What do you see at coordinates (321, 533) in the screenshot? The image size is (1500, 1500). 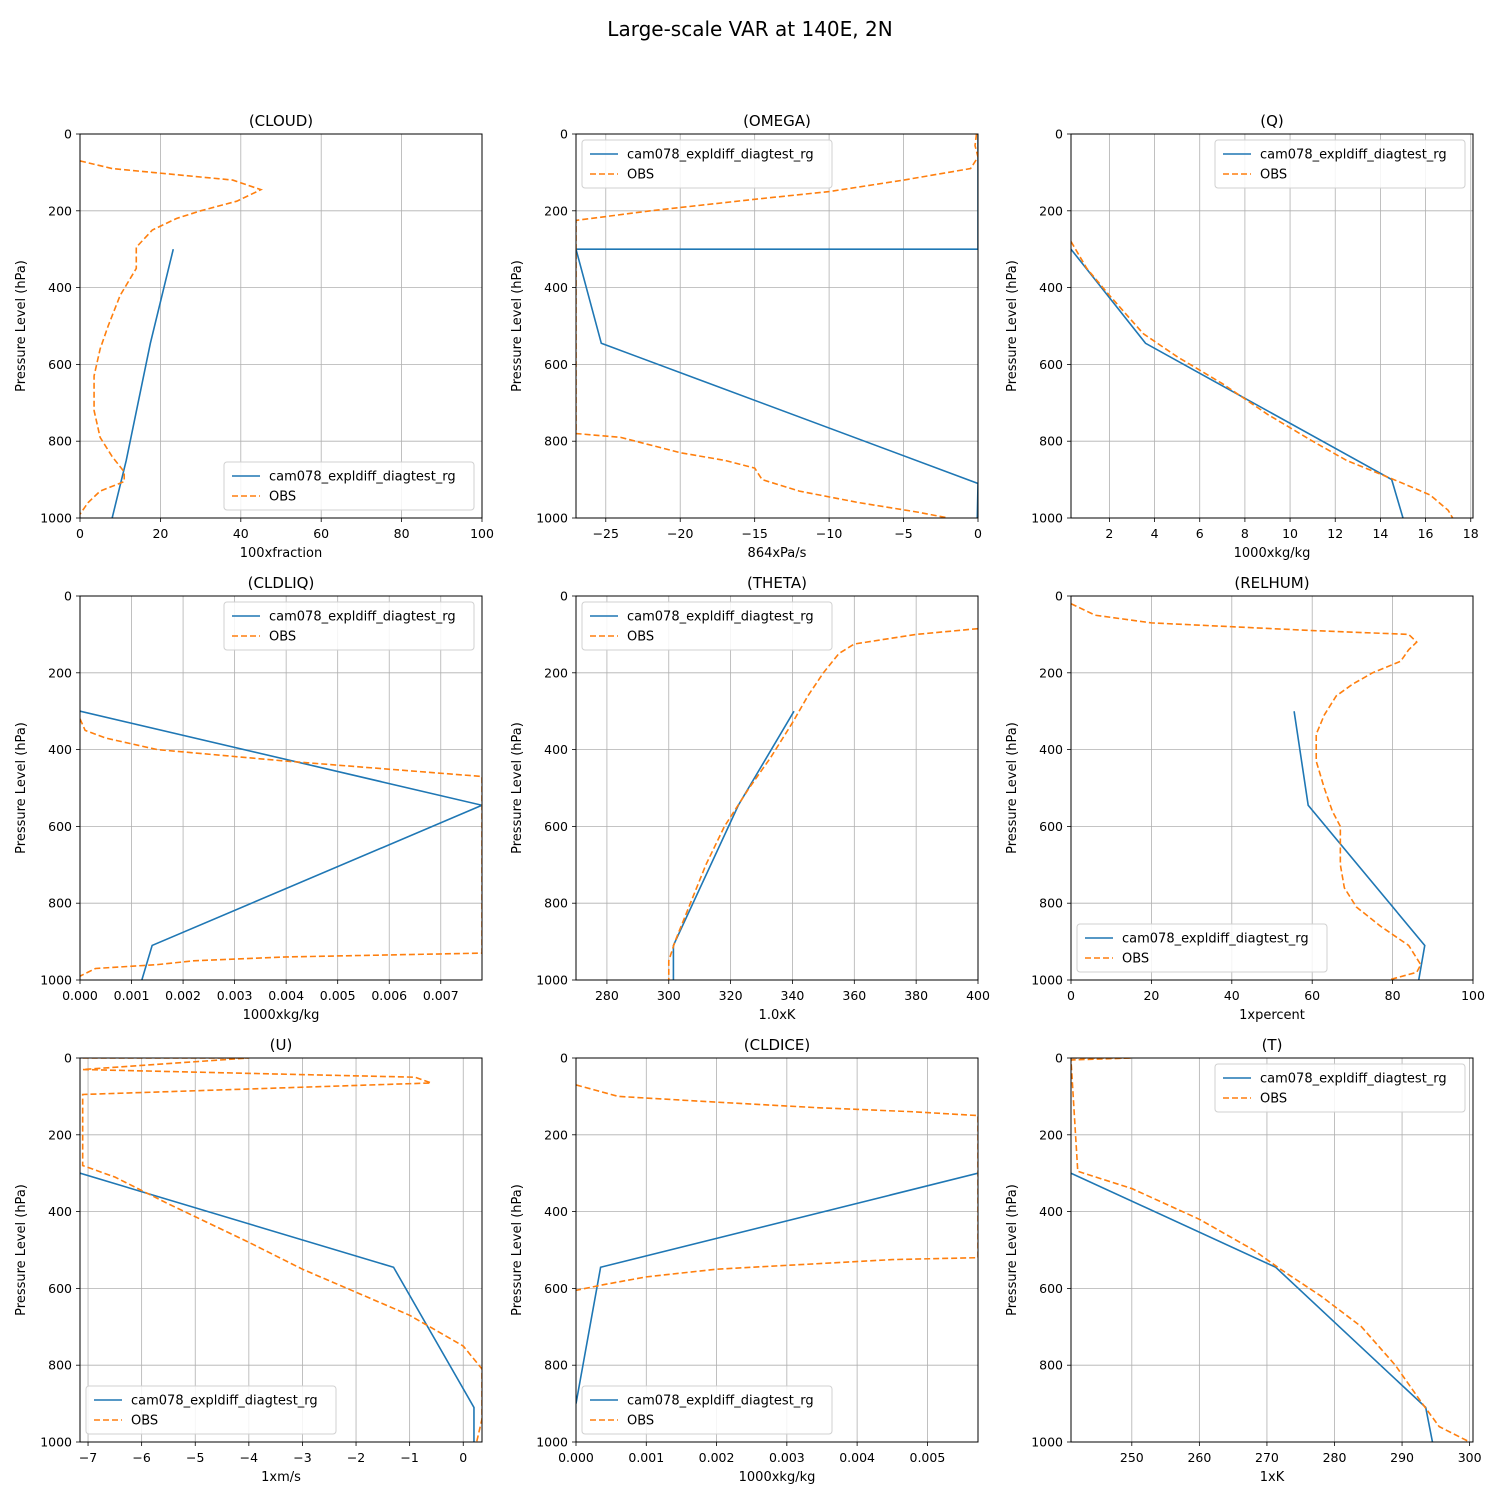 I see `x-tick-label: 60` at bounding box center [321, 533].